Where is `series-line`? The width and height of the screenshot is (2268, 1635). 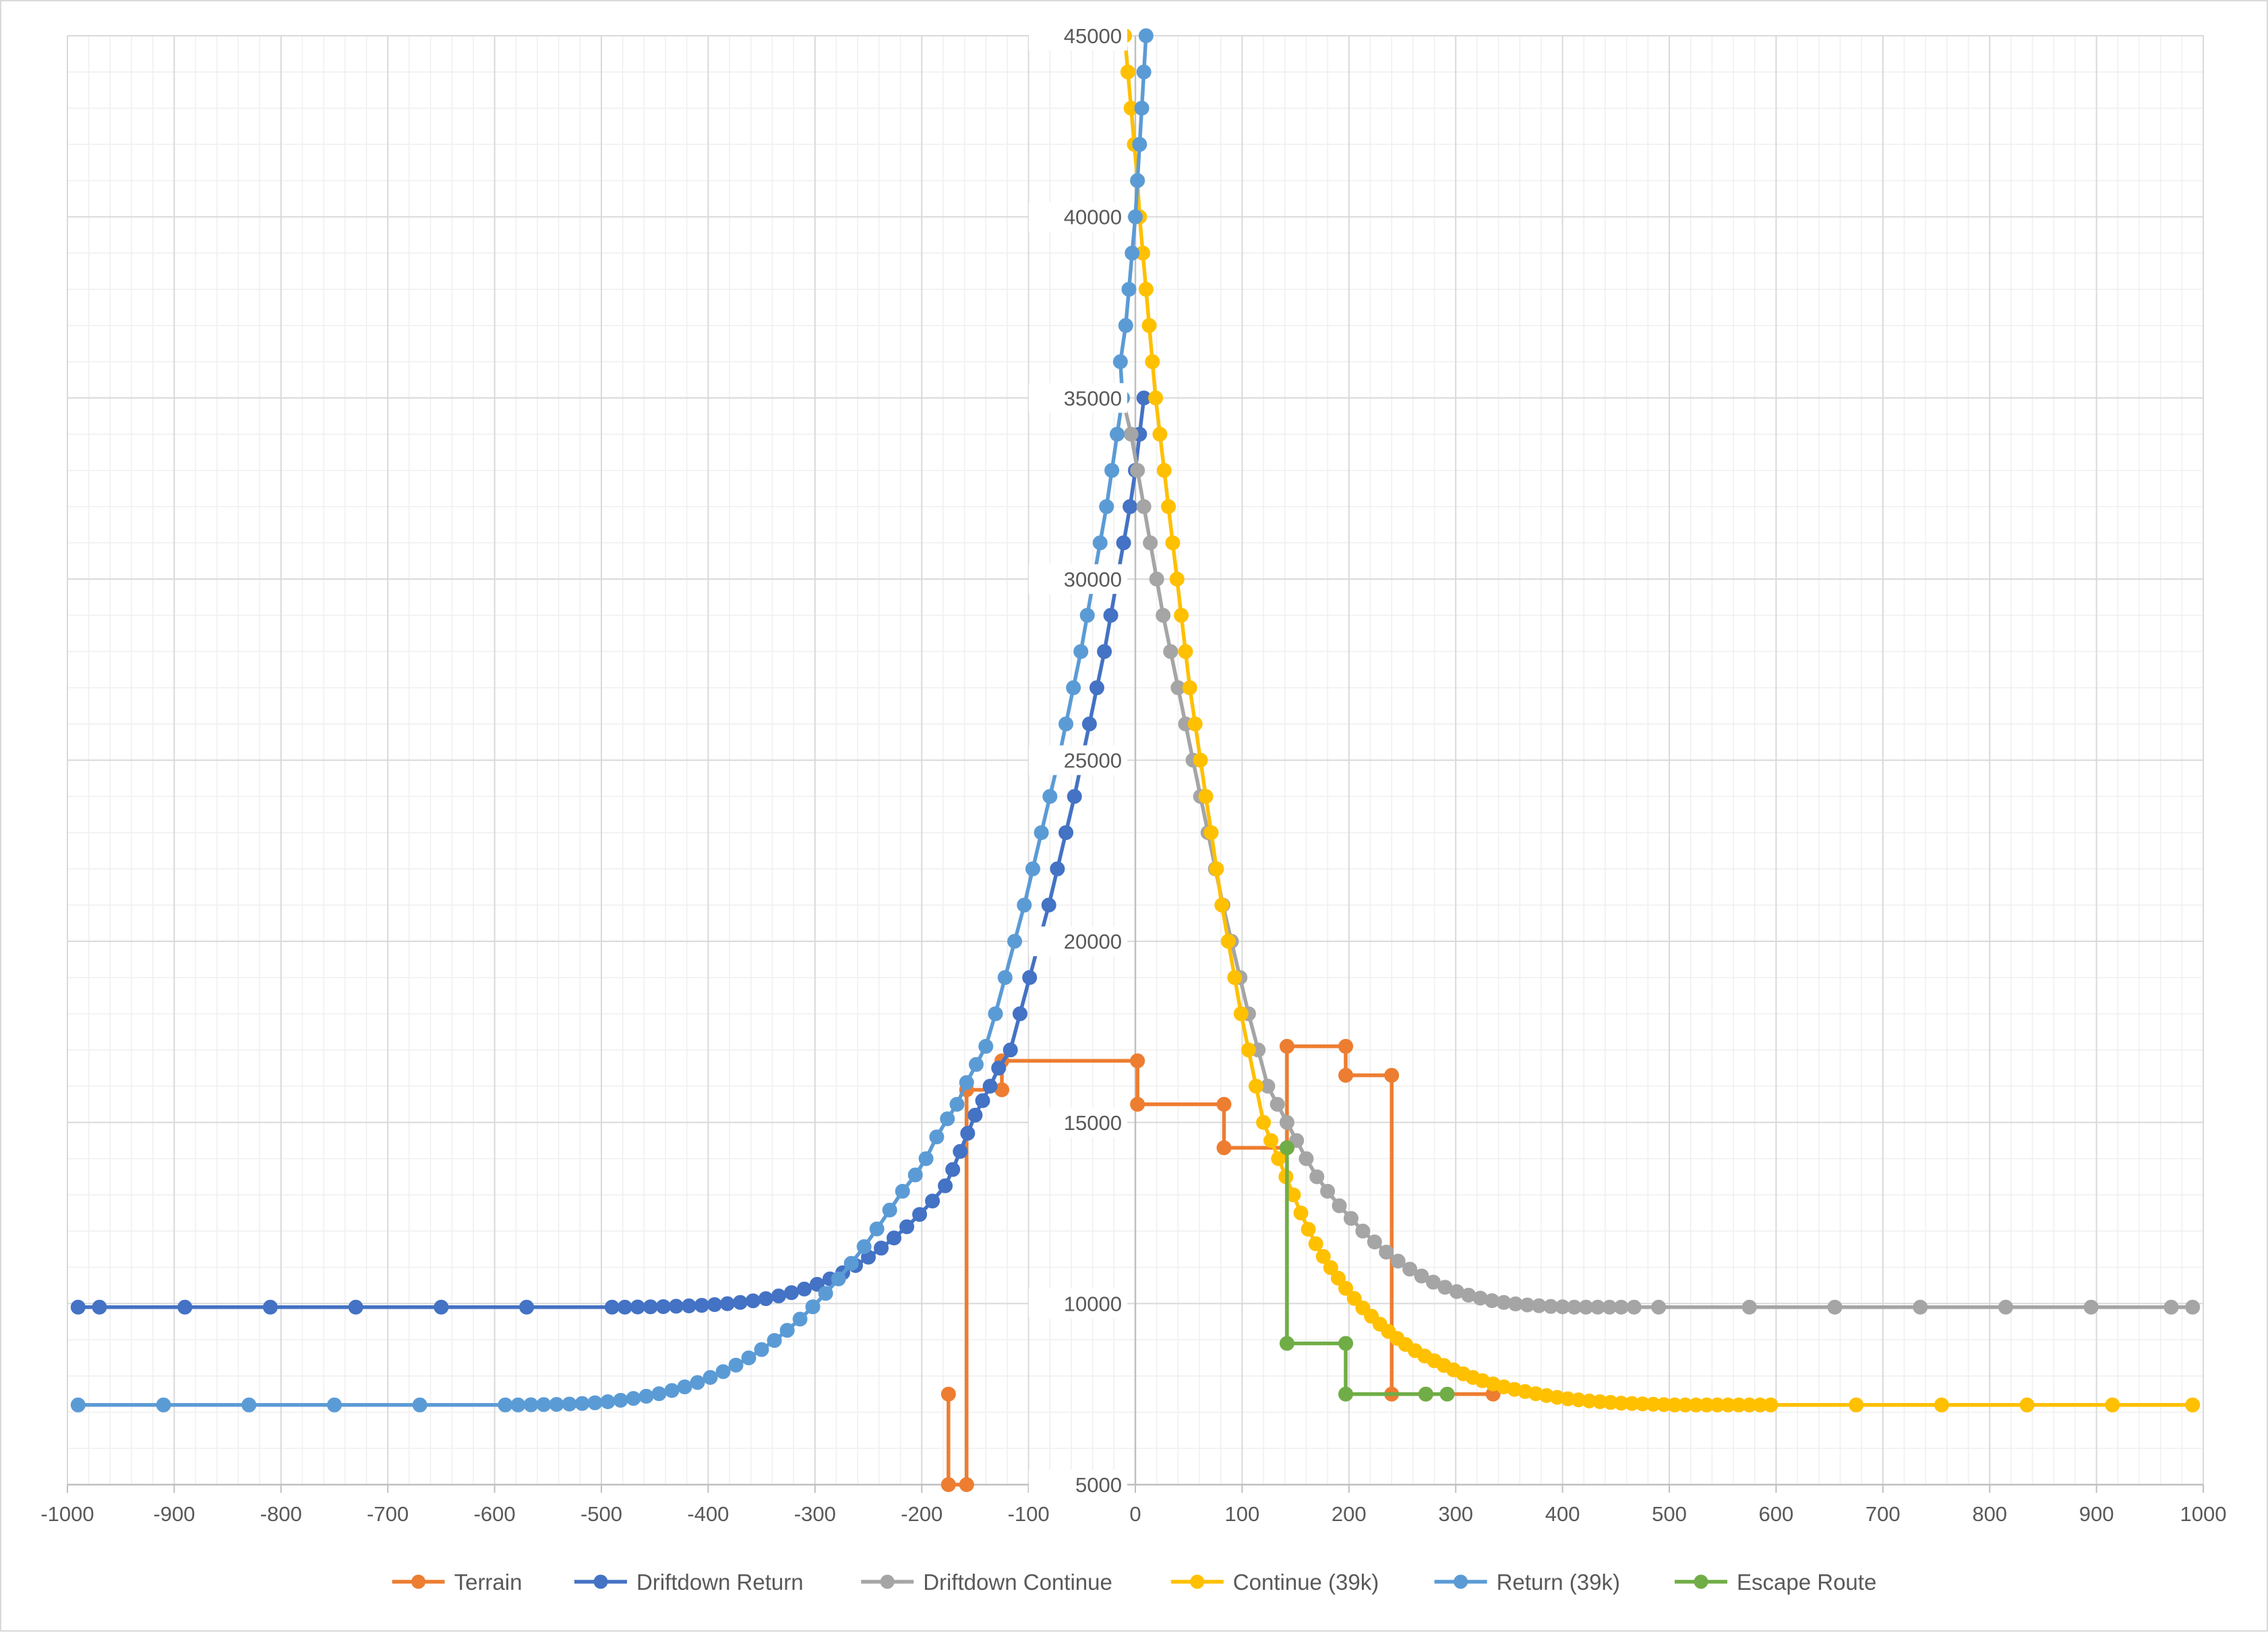
series-line is located at coordinates (1221, 1266).